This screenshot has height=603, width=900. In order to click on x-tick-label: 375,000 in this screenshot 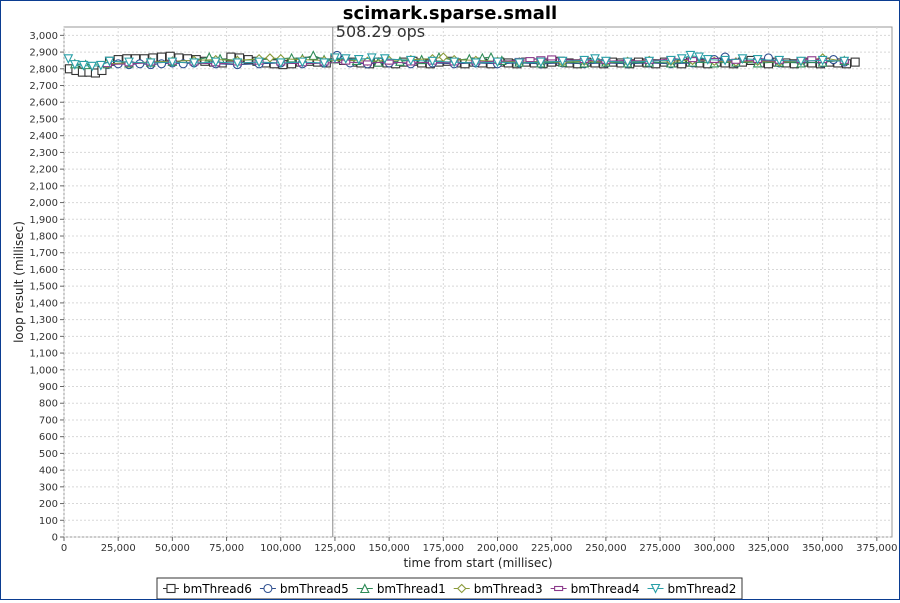, I will do `click(876, 548)`.